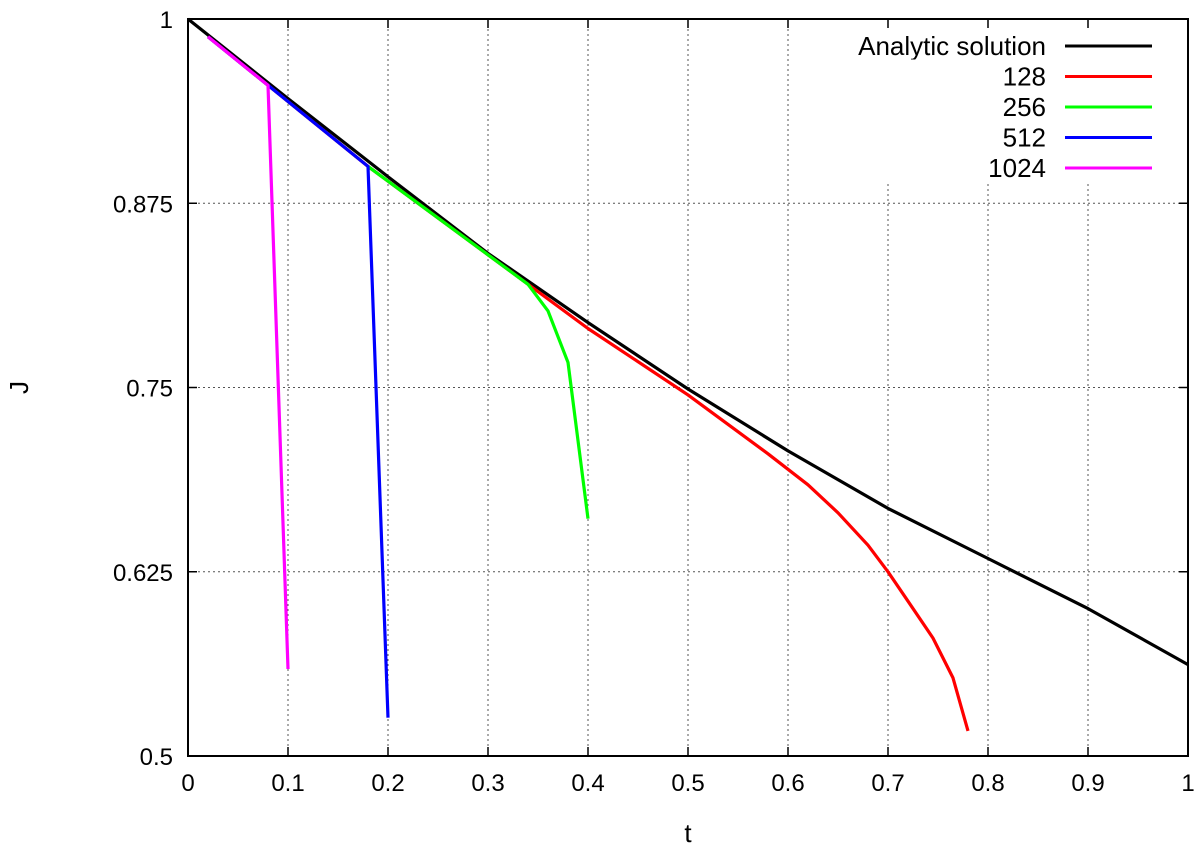  I want to click on legend-label: Analytic solution, so click(952, 46).